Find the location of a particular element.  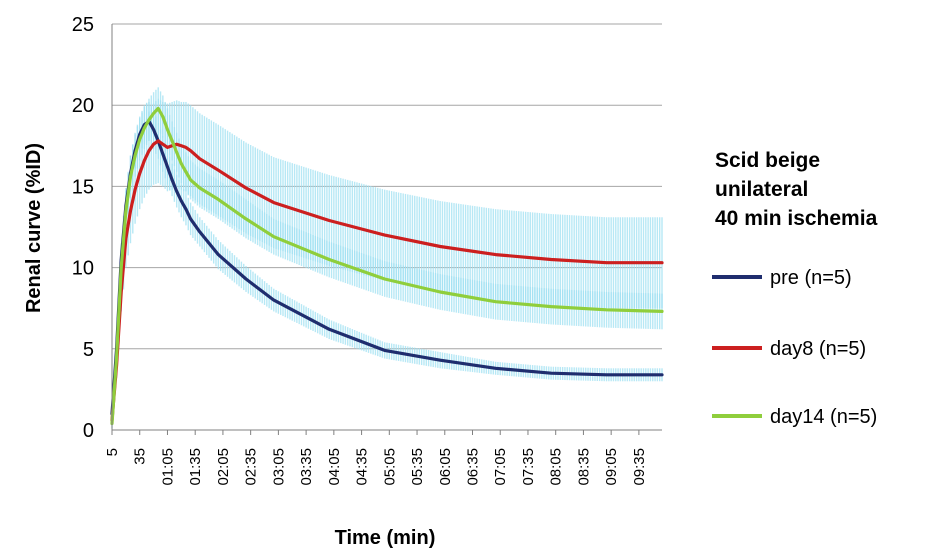

legend-label-2: day8 (n=5) is located at coordinates (818, 349).